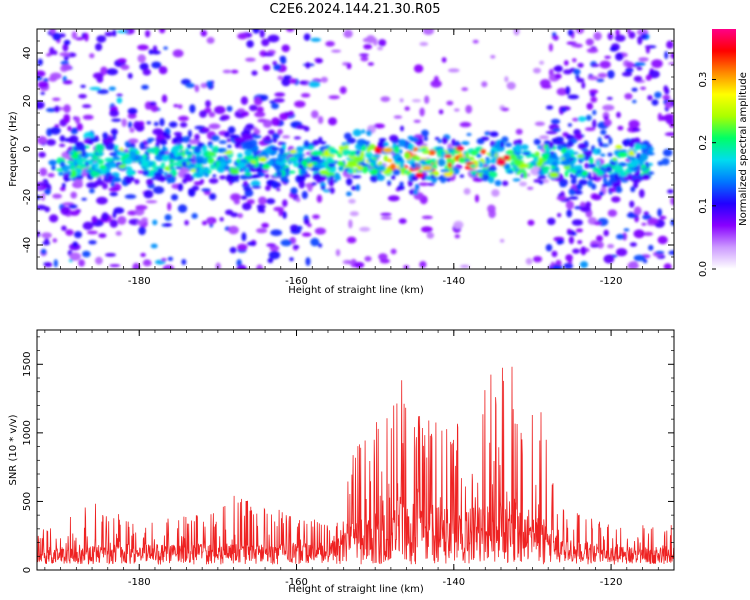 This screenshot has height=600, width=750. What do you see at coordinates (355, 9) in the screenshot?
I see `page-title: C2E6.2024.144.21.30.R05` at bounding box center [355, 9].